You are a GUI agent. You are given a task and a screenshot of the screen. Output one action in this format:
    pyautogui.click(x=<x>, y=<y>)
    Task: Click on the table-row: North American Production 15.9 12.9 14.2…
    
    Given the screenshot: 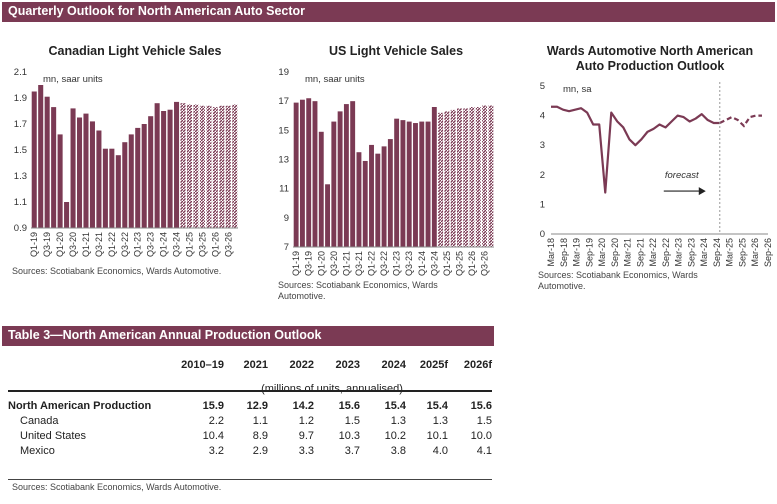 What is the action you would take?
    pyautogui.click(x=250, y=405)
    